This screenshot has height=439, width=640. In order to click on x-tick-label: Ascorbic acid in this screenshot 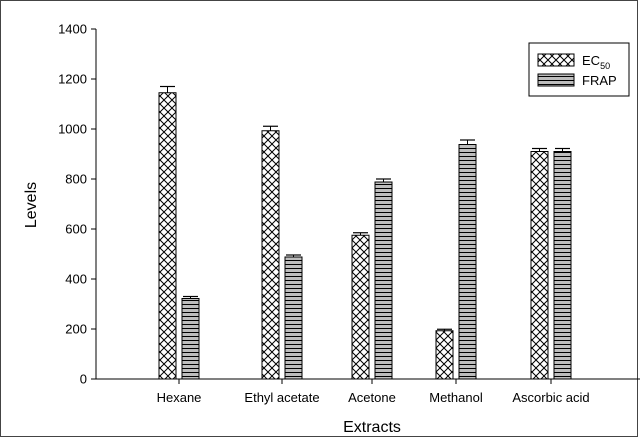, I will do `click(550, 397)`.